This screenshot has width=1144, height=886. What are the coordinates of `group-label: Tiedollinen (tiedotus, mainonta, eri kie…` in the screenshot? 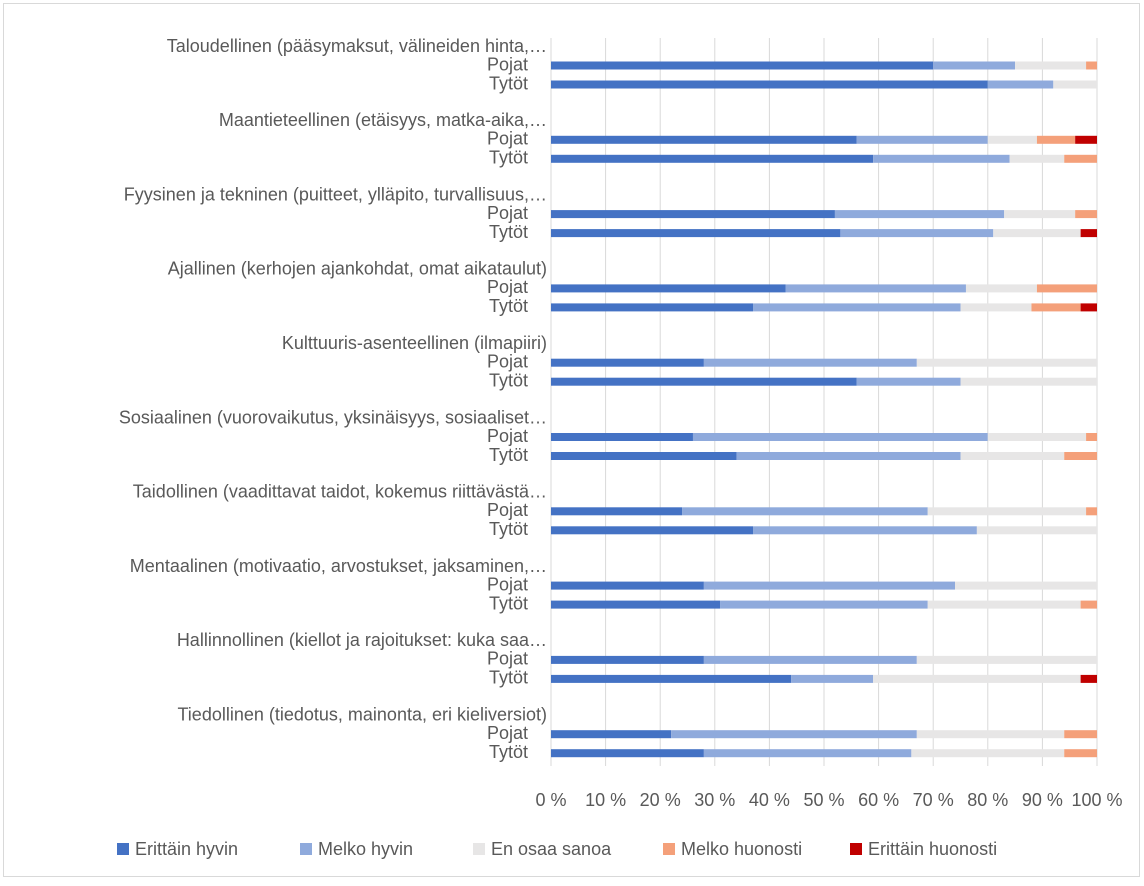 It's located at (362, 714).